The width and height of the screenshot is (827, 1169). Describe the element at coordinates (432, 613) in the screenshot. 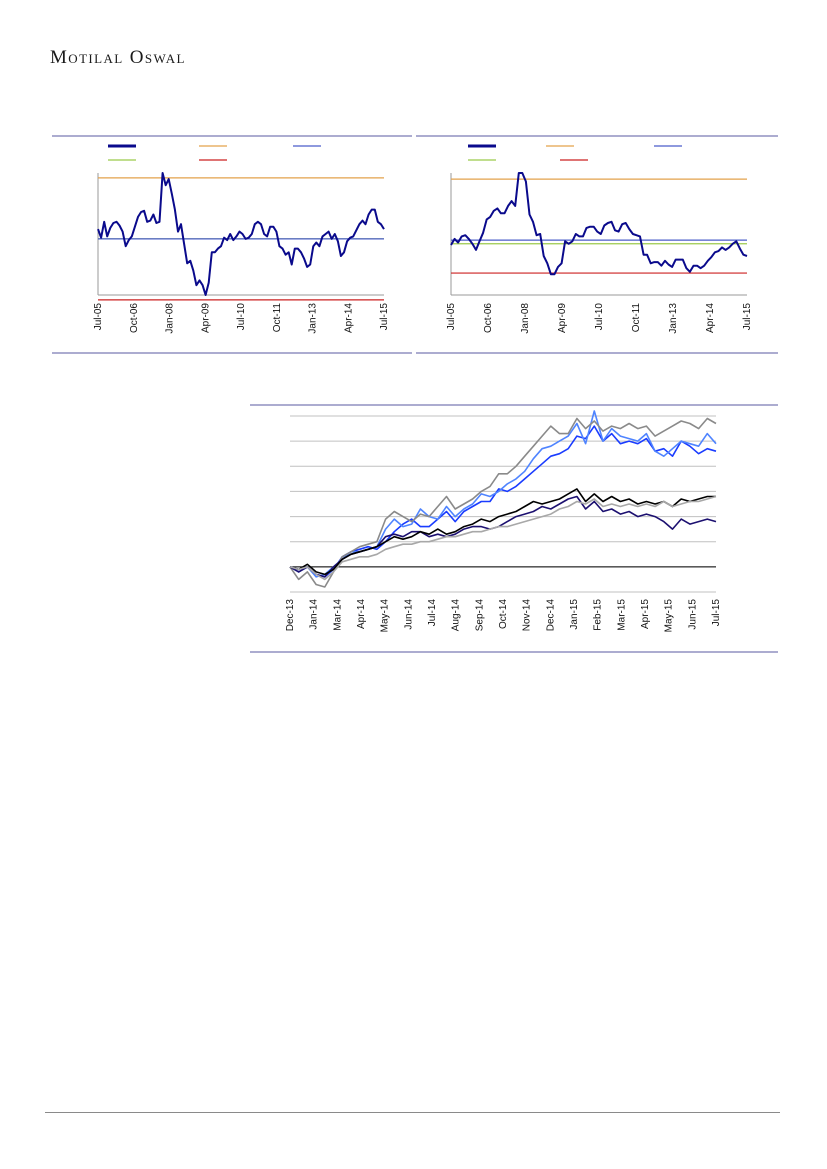

I see `x-tick-label: Jul-14` at that location.